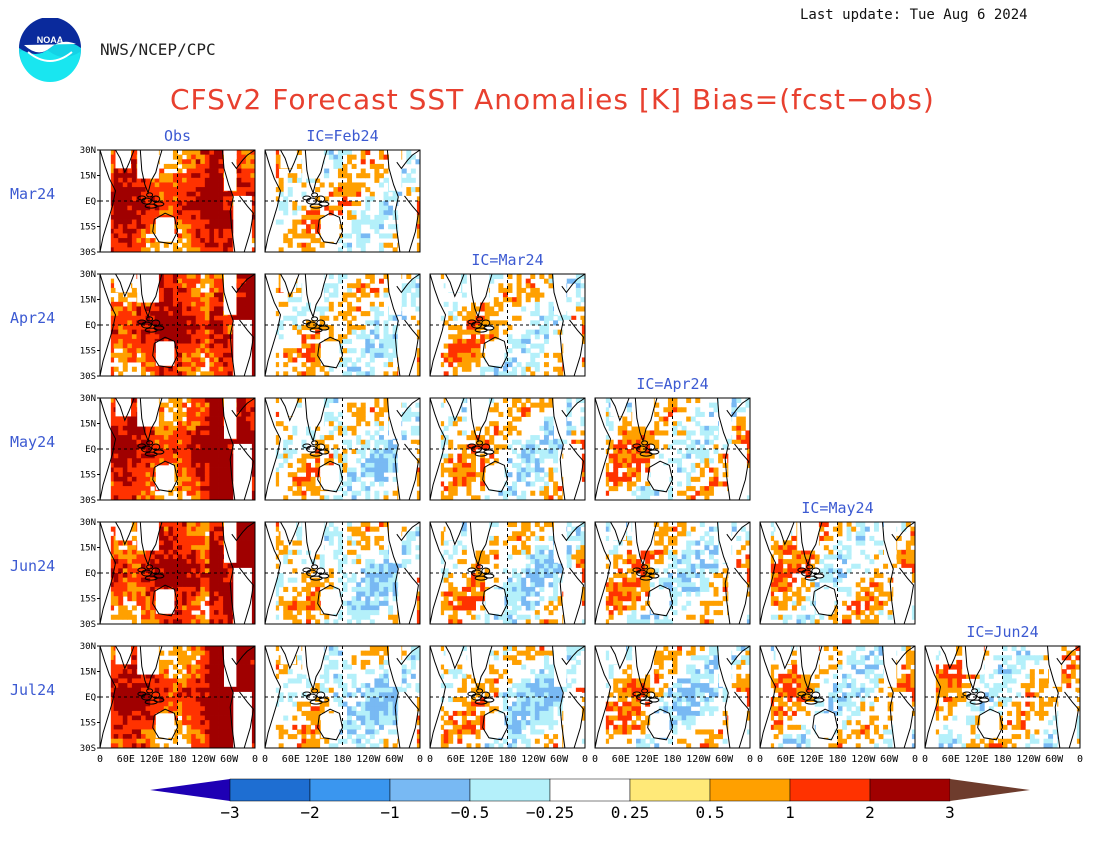 This screenshot has width=1100, height=850. I want to click on colorbar-tick-label: 3, so click(950, 812).